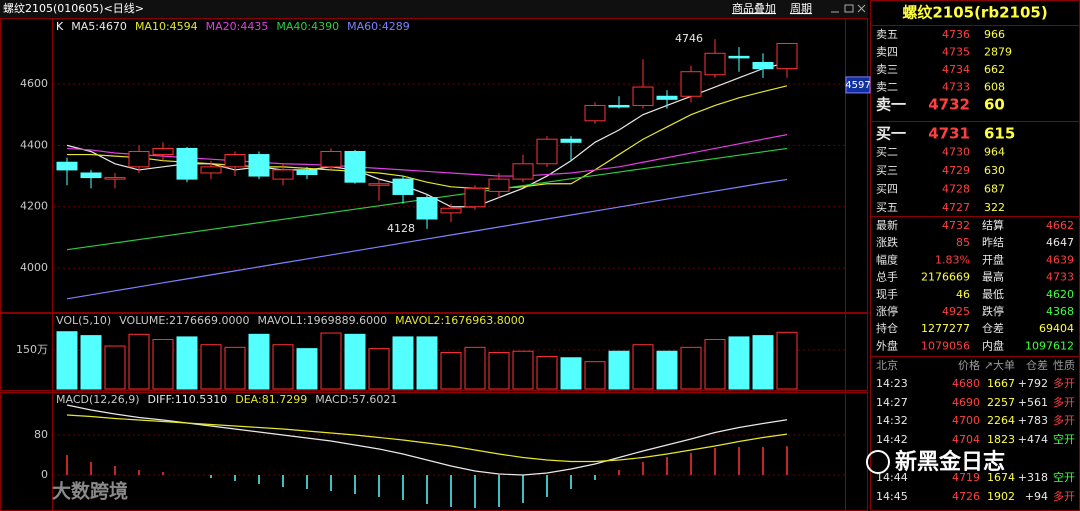 Image resolution: width=1080 pixels, height=511 pixels. Describe the element at coordinates (994, 69) in the screenshot. I see `book-volume: 662` at that location.